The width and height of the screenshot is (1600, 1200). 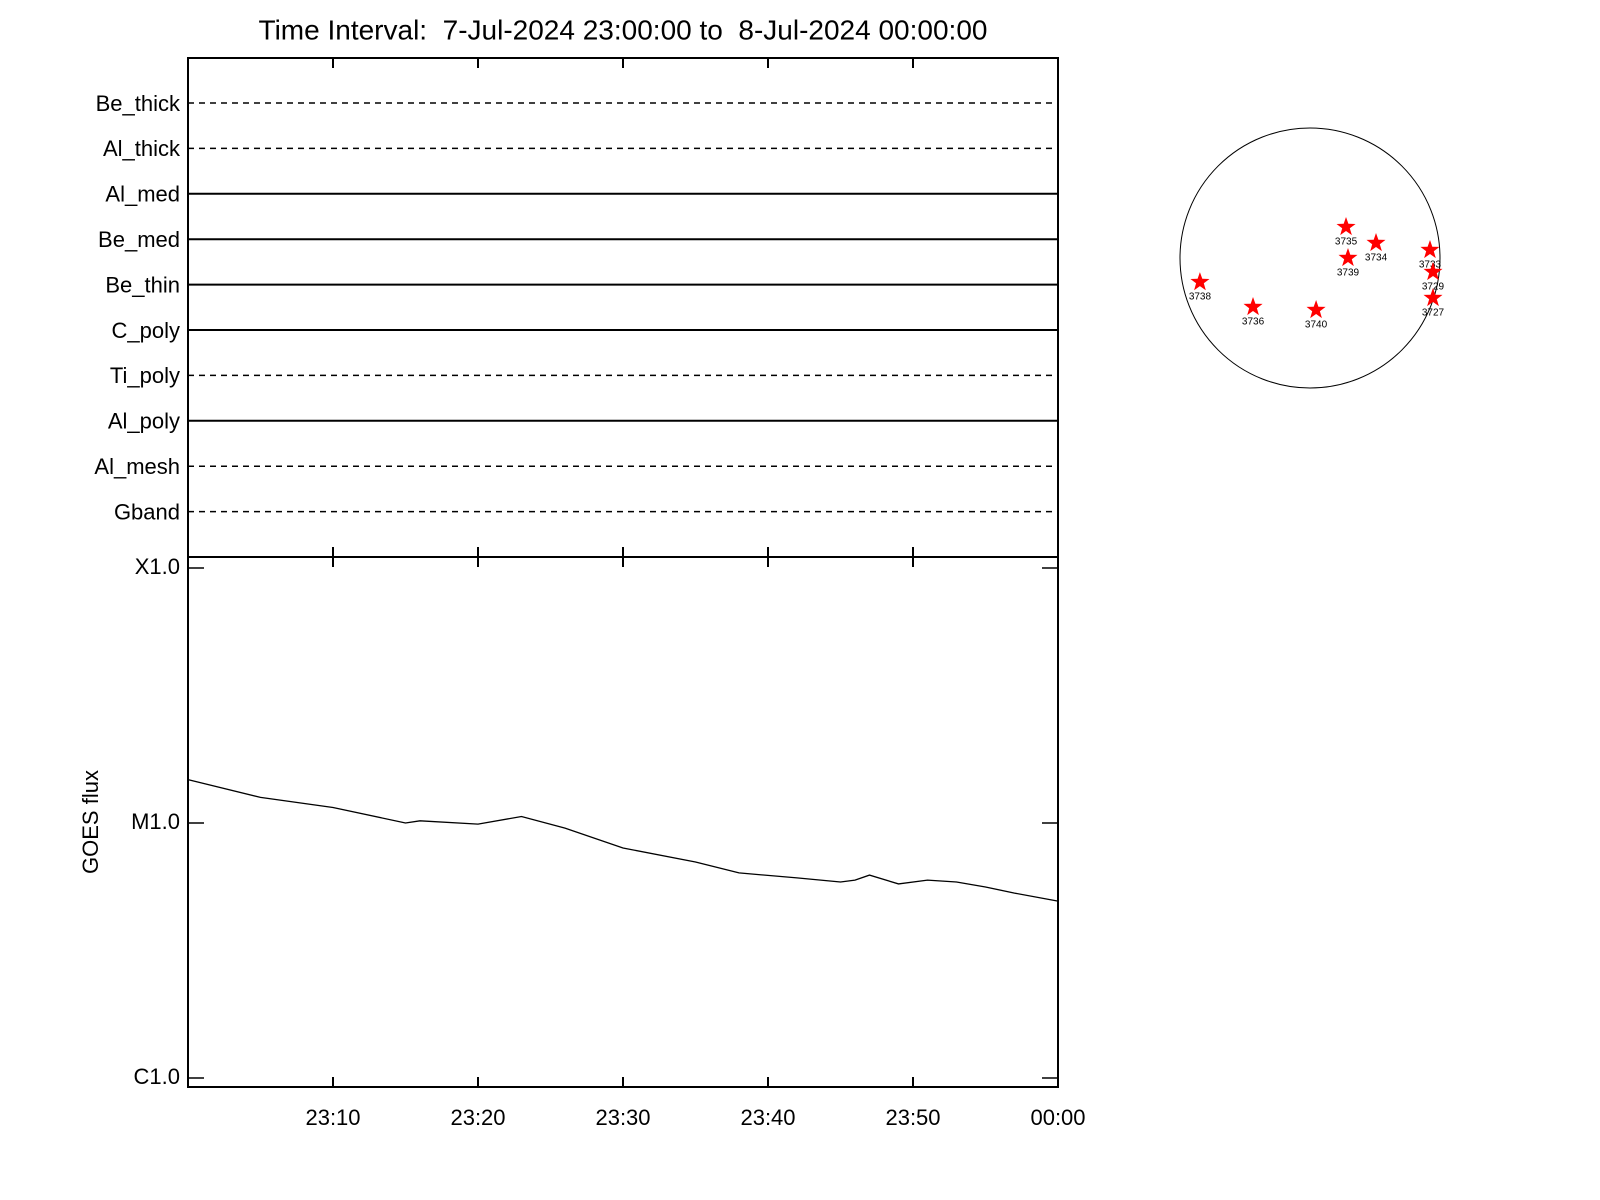 What do you see at coordinates (155, 821) in the screenshot?
I see `y-tick-label: M1.0` at bounding box center [155, 821].